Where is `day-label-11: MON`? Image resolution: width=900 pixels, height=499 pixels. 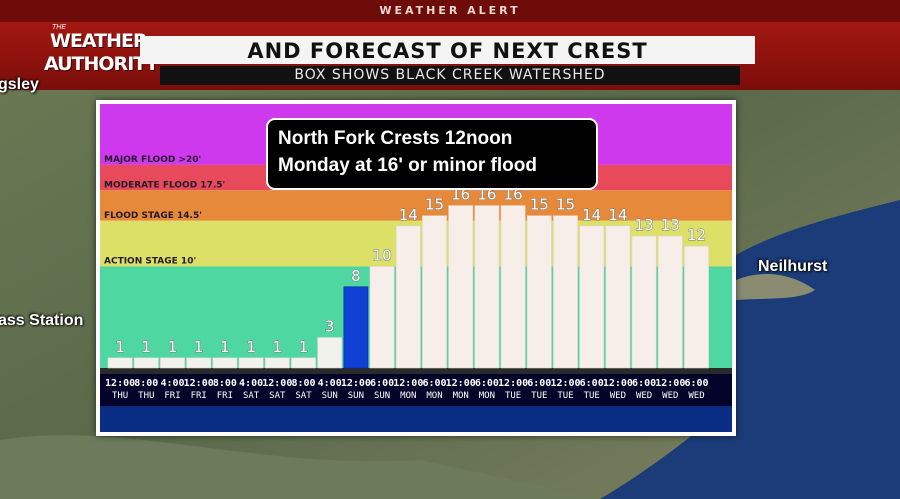
day-label-11: MON is located at coordinates (408, 396).